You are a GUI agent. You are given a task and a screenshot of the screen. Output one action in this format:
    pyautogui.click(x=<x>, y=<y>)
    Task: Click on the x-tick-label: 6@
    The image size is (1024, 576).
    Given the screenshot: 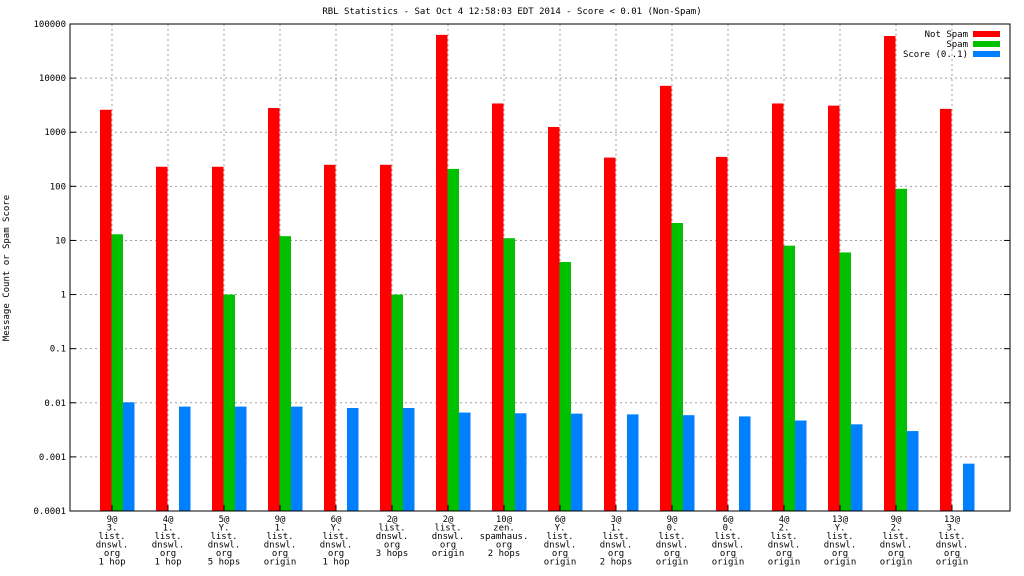 What is the action you would take?
    pyautogui.click(x=336, y=520)
    